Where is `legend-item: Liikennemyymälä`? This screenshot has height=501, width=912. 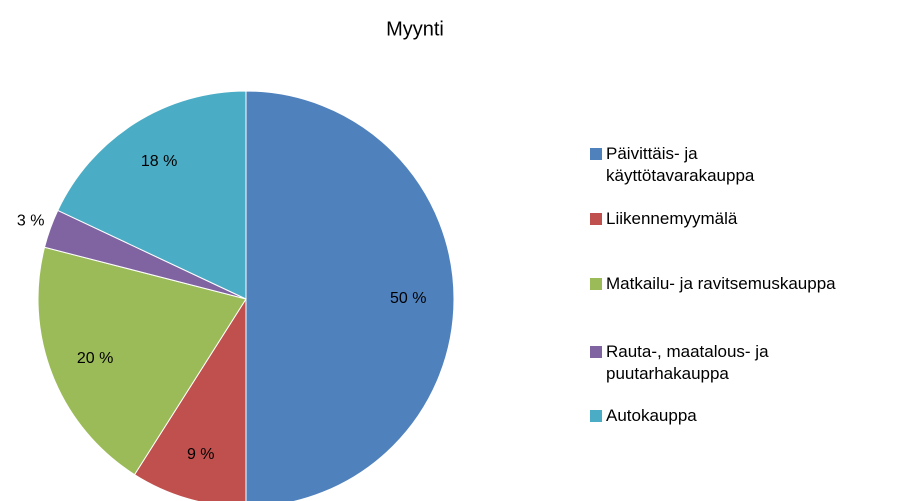 legend-item: Liikennemyymälä is located at coordinates (663, 219).